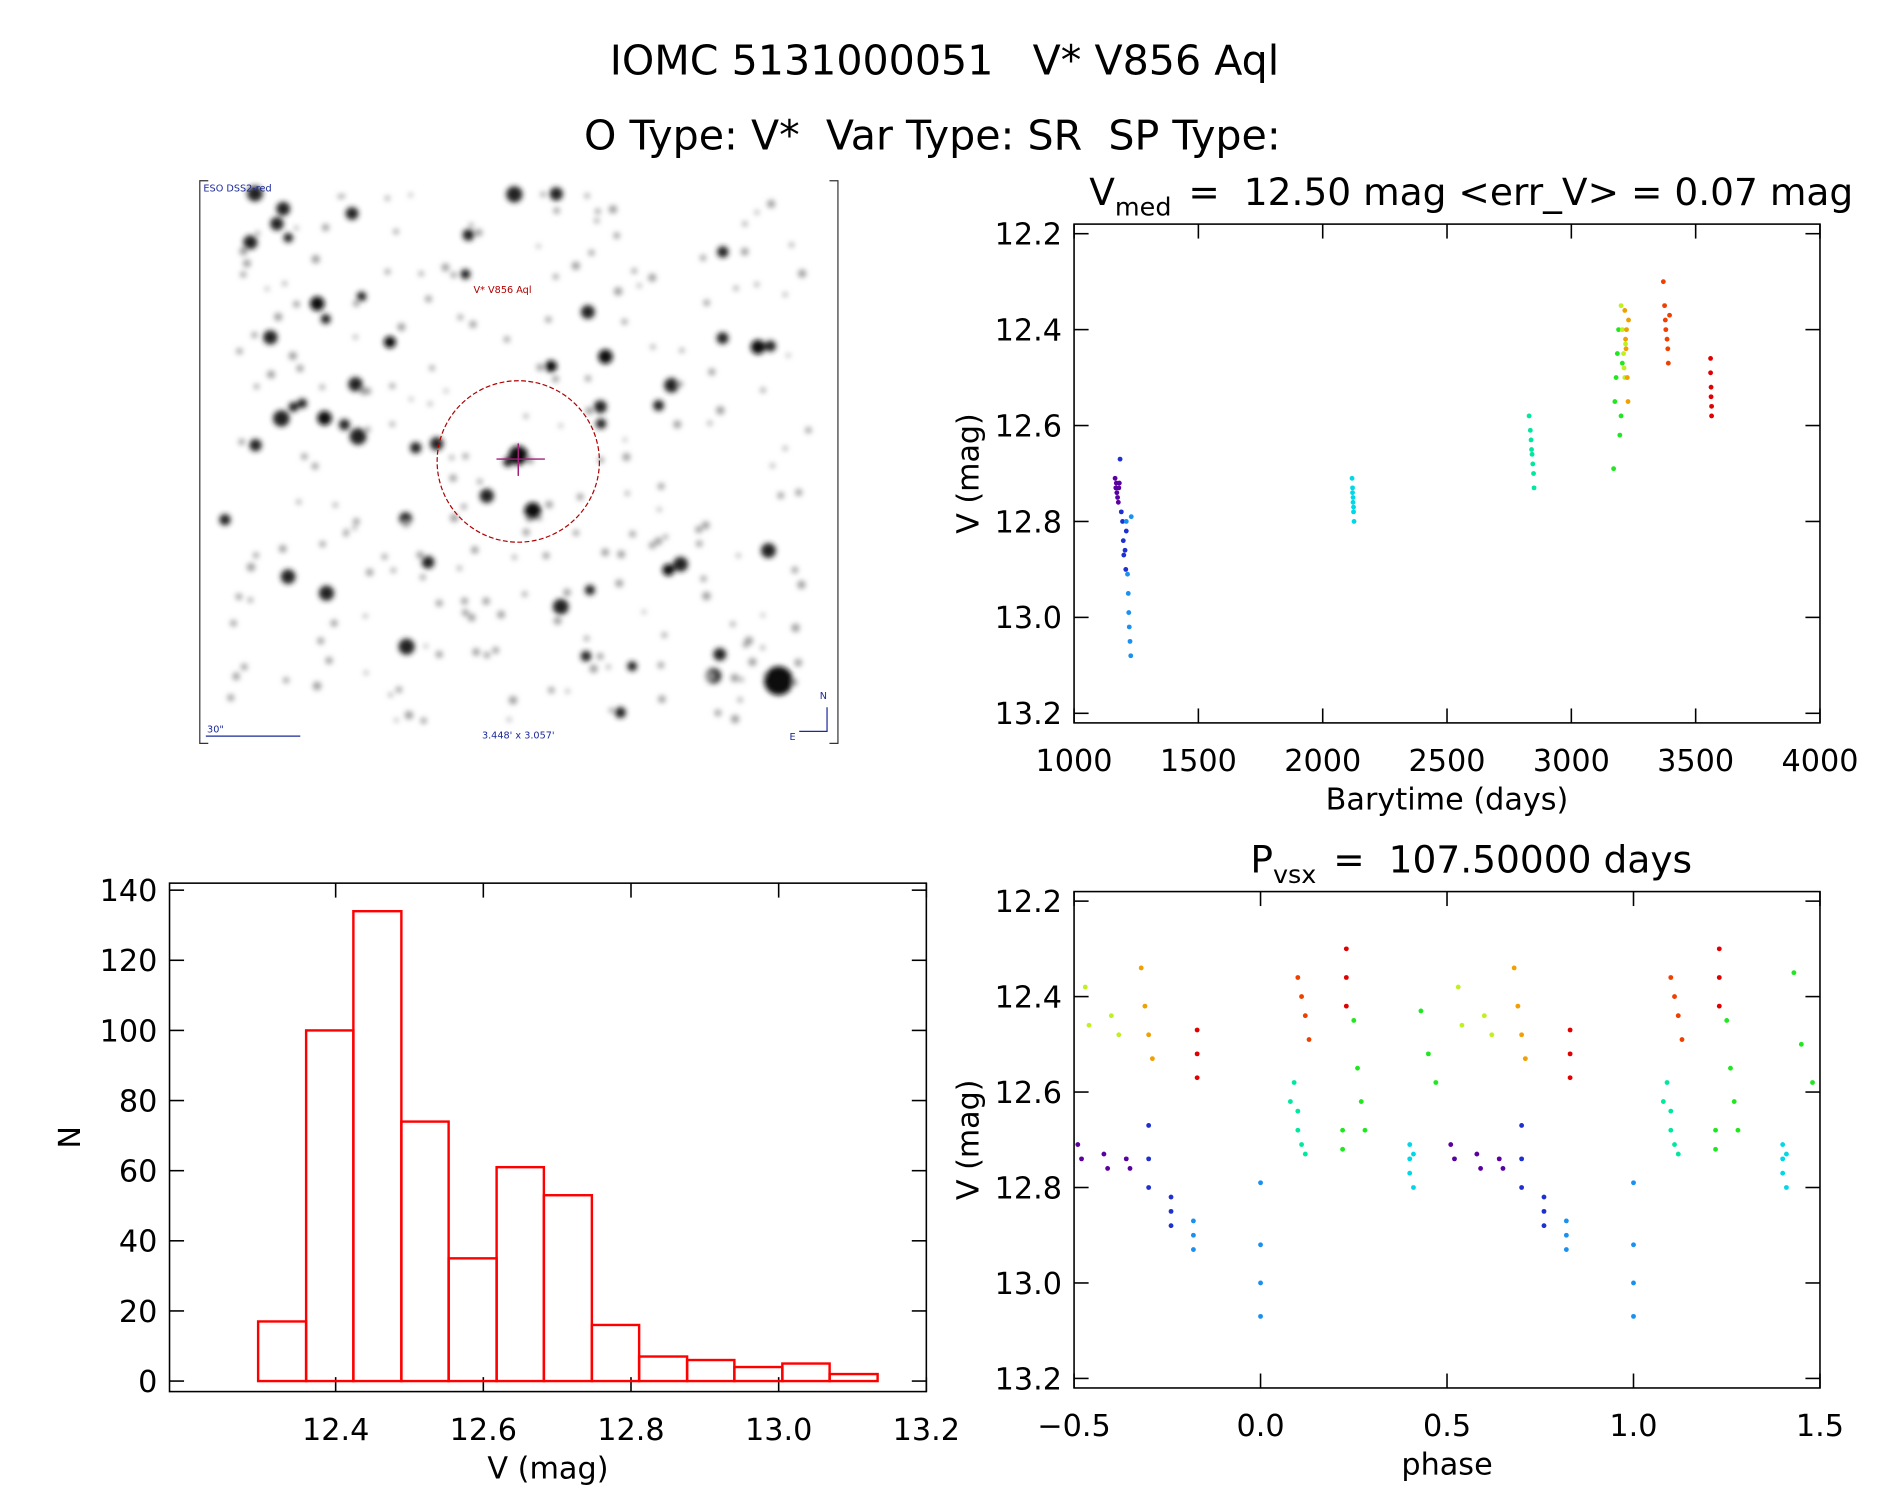  I want to click on y-tick-label: 0, so click(147, 1382).